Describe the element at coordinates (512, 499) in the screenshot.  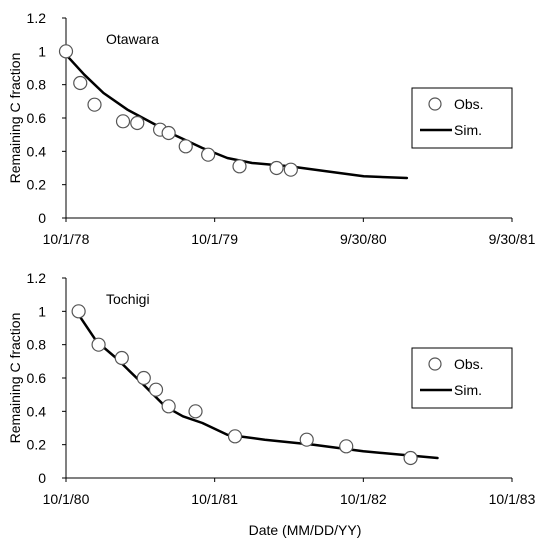
I see `x-tick-label: 10/1/83` at that location.